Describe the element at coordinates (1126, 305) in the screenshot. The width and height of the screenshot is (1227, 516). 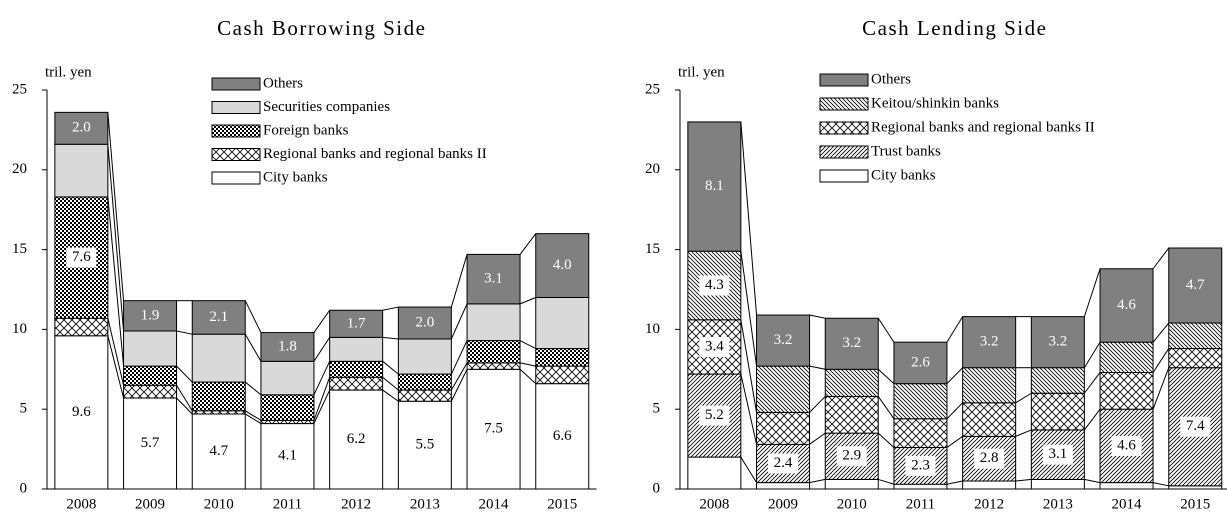
I see `data-label: 4.6` at that location.